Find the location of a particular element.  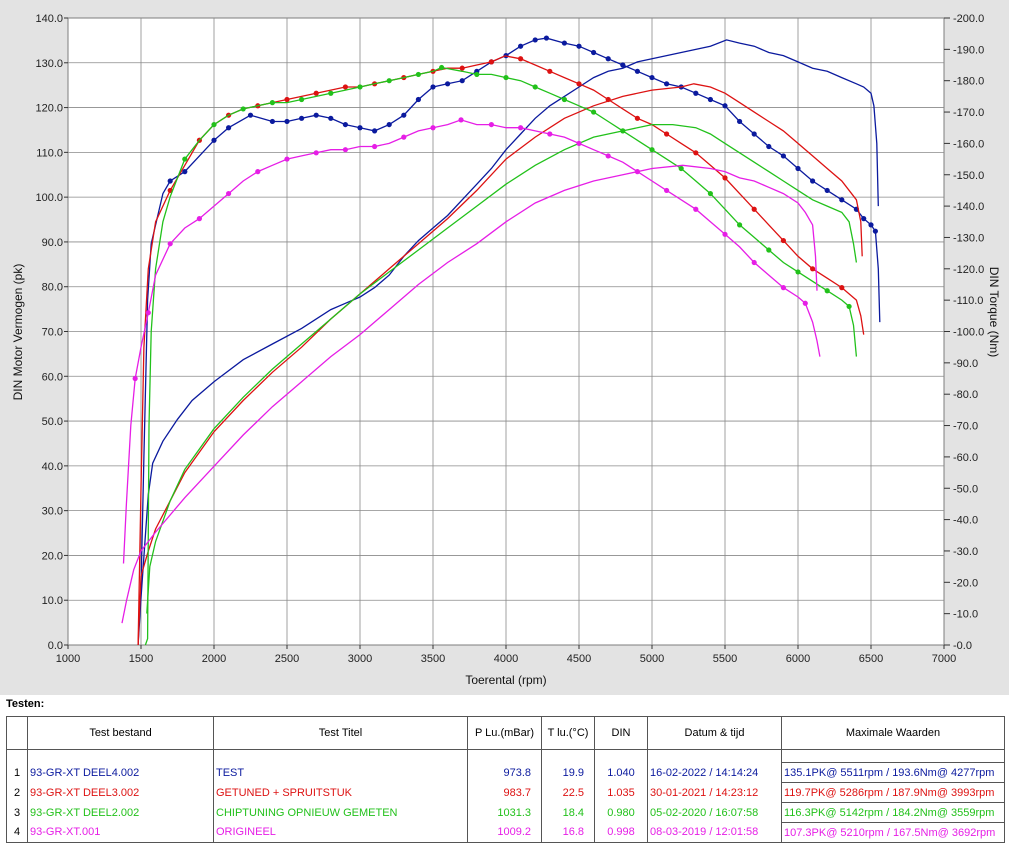

y-left-tick-label: 120.0 is located at coordinates (49, 109).